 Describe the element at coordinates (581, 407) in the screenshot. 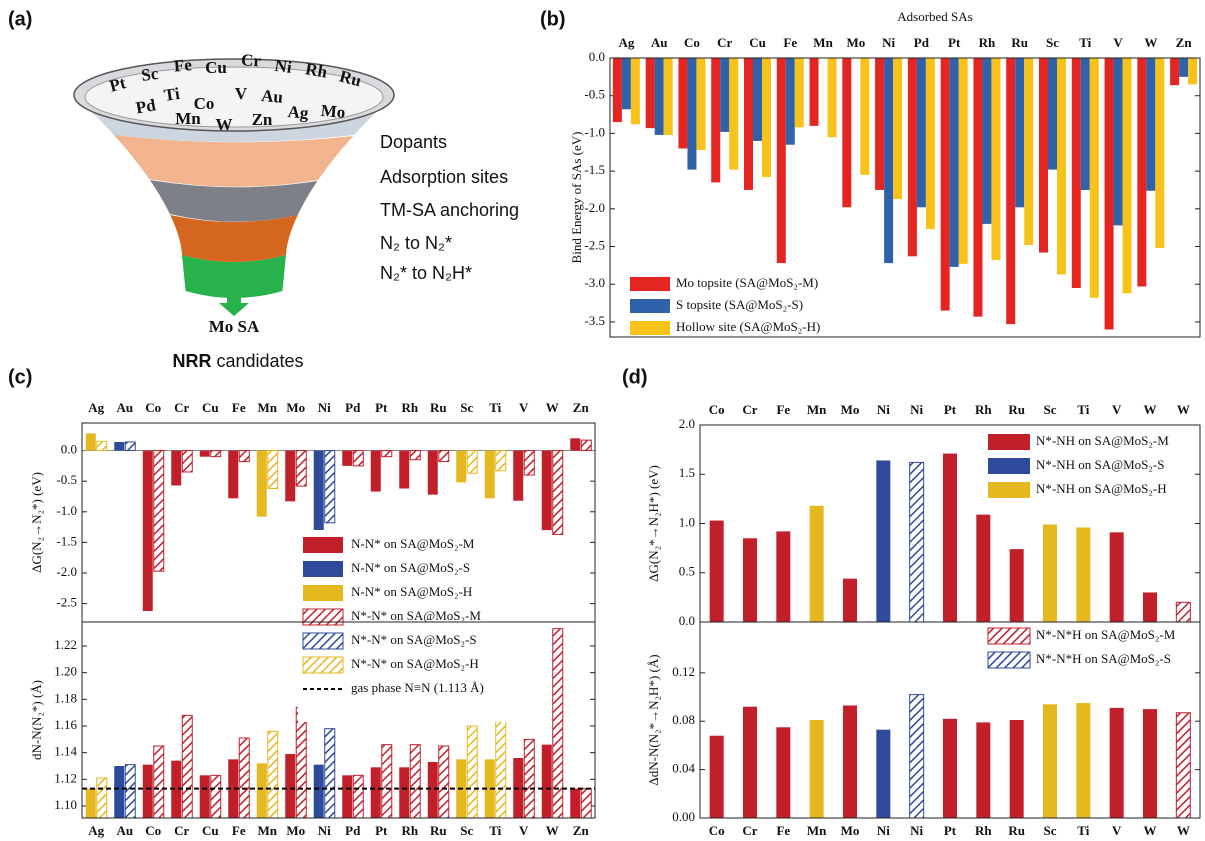

I see `x-tick-label: Zn` at that location.